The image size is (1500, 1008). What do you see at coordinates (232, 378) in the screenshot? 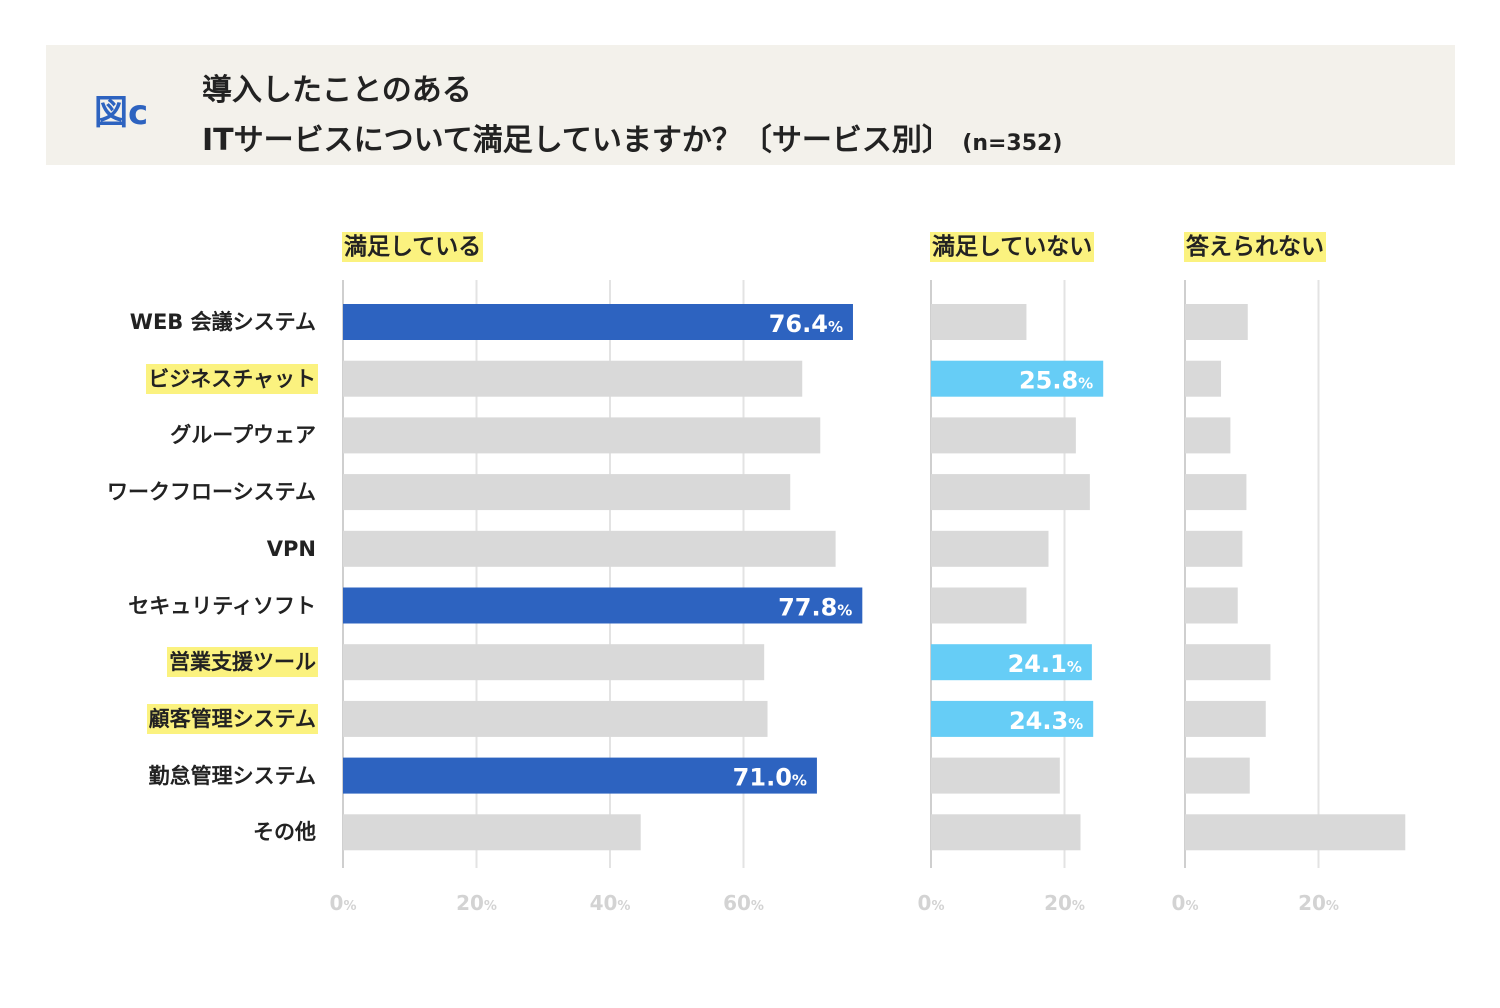
I see `category-label: ビジネスチャット` at bounding box center [232, 378].